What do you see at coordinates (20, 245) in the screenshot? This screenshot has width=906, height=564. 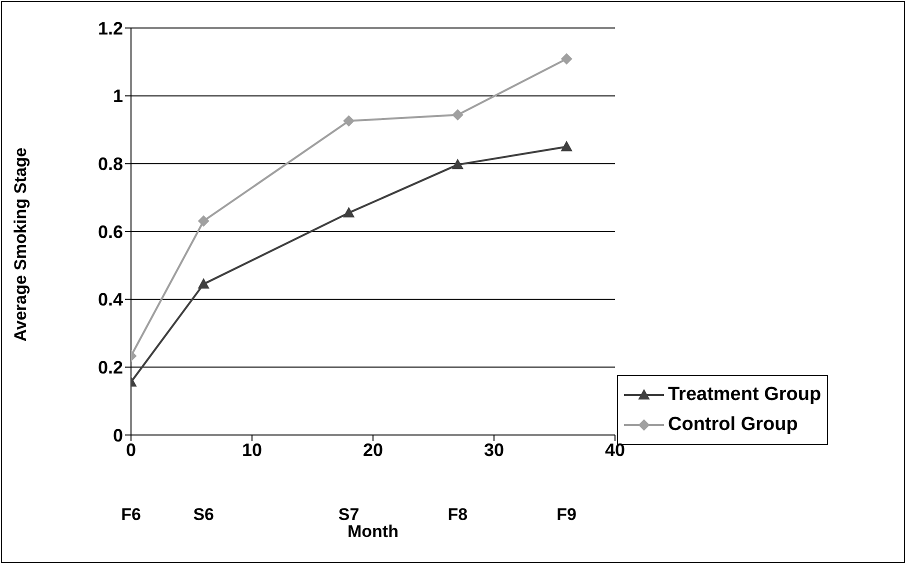 I see `y-axis-title: Average Smoking Stage` at bounding box center [20, 245].